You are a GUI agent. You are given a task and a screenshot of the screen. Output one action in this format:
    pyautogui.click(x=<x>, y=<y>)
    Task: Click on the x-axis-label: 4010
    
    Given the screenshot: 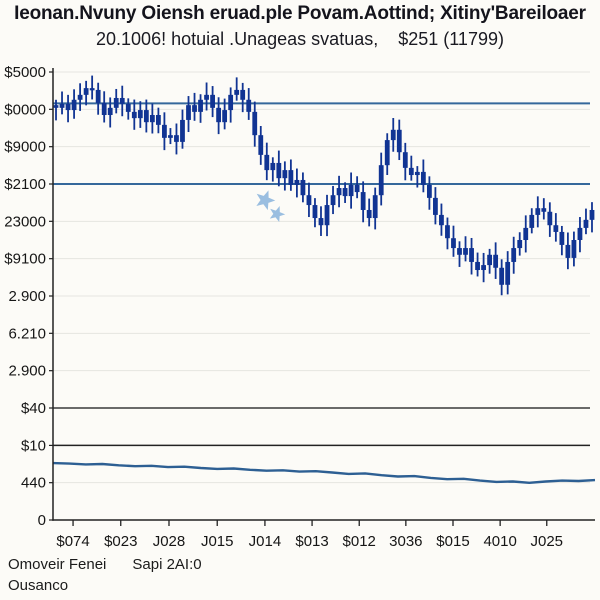 What is the action you would take?
    pyautogui.click(x=499, y=541)
    